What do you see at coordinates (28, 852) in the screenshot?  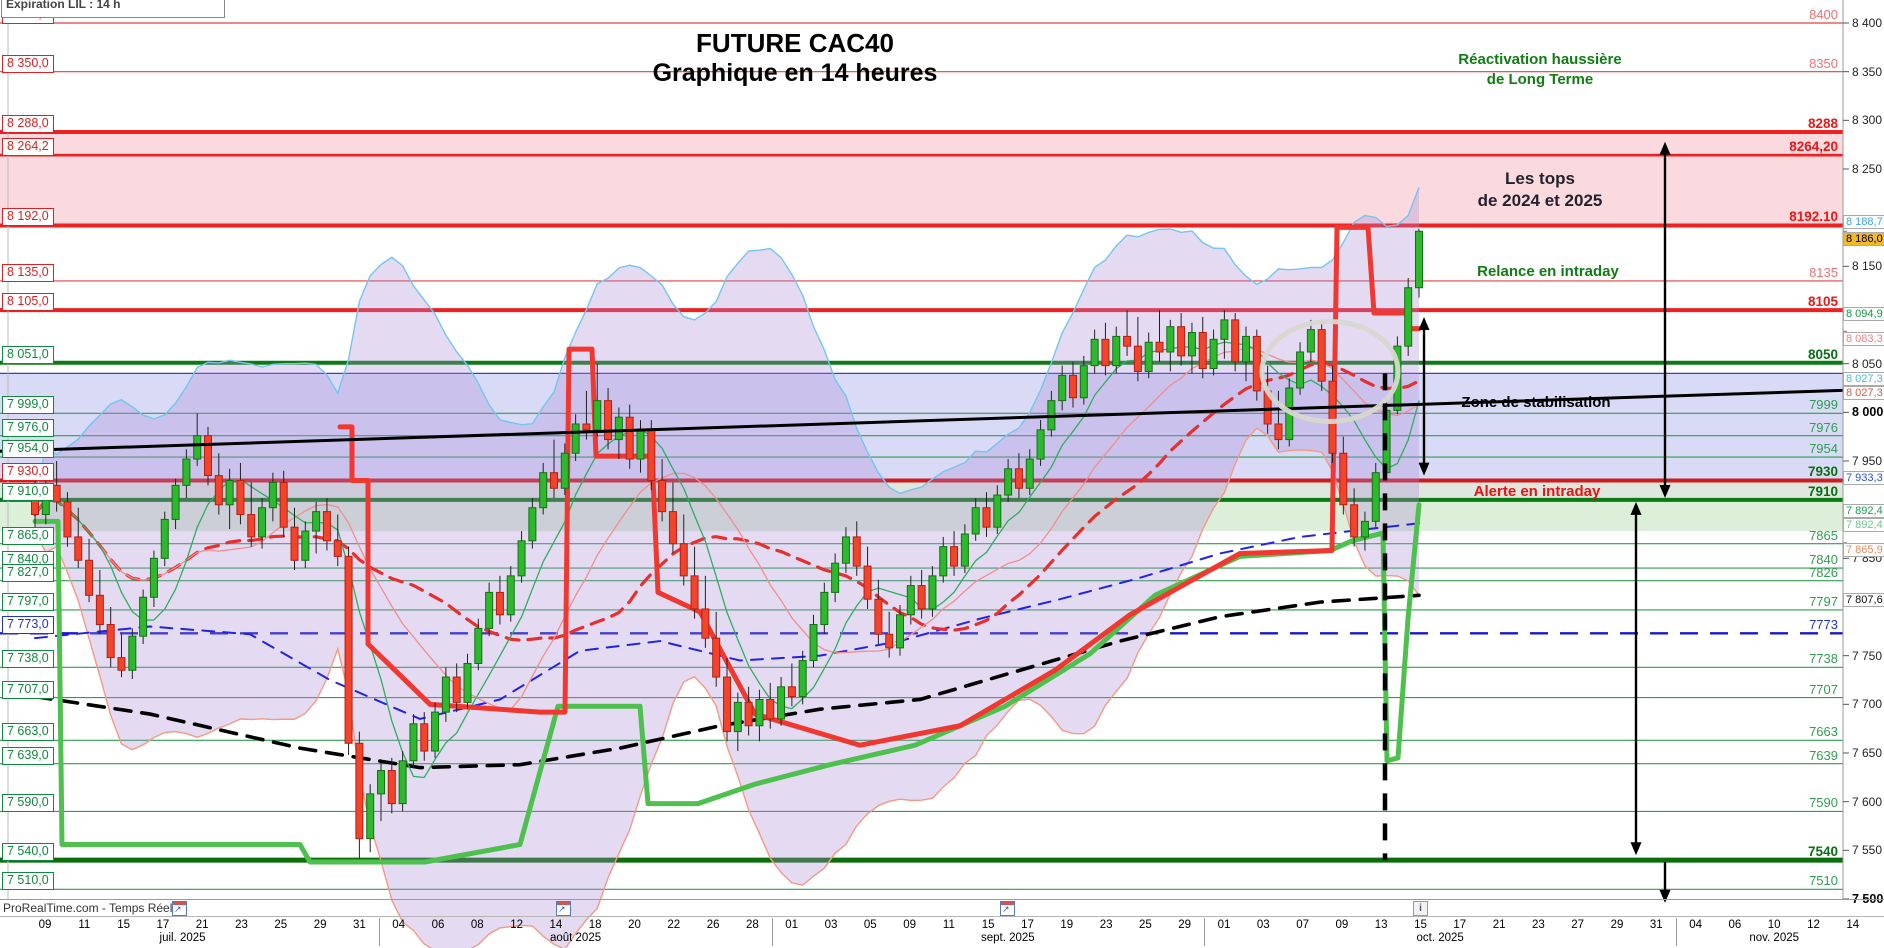 I see `left-price-label: 7 540,0` at bounding box center [28, 852].